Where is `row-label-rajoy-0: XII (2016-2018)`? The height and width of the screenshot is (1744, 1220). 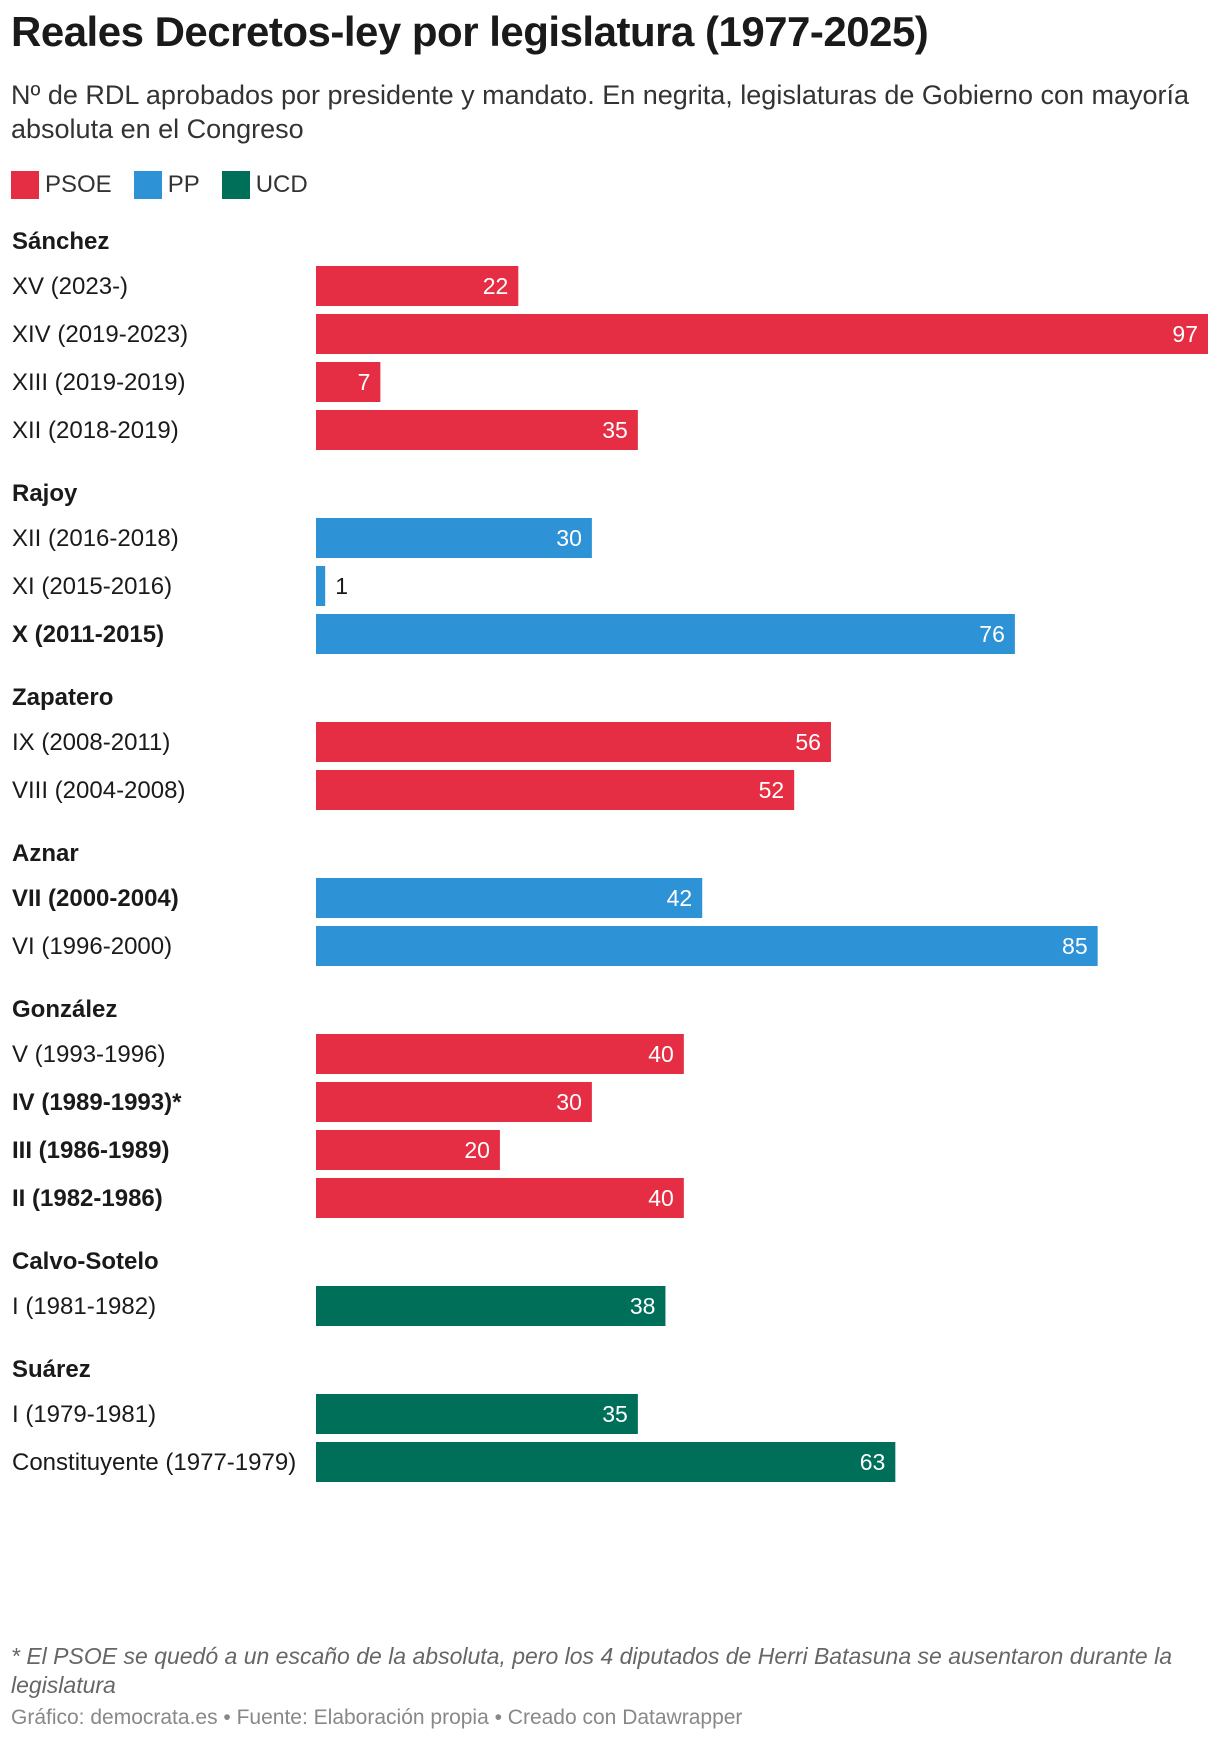 row-label-rajoy-0: XII (2016-2018) is located at coordinates (95, 538).